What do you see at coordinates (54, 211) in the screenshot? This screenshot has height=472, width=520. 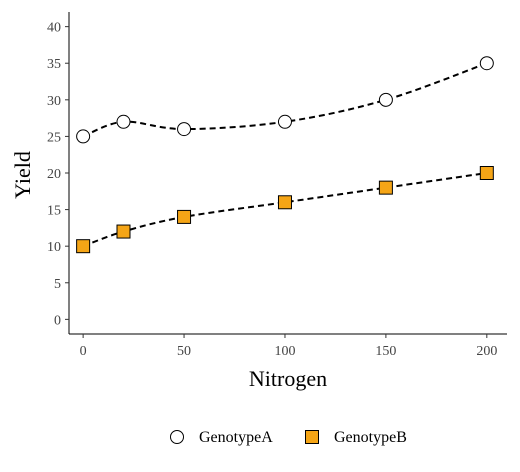 I see `y-tick-label: 15` at bounding box center [54, 211].